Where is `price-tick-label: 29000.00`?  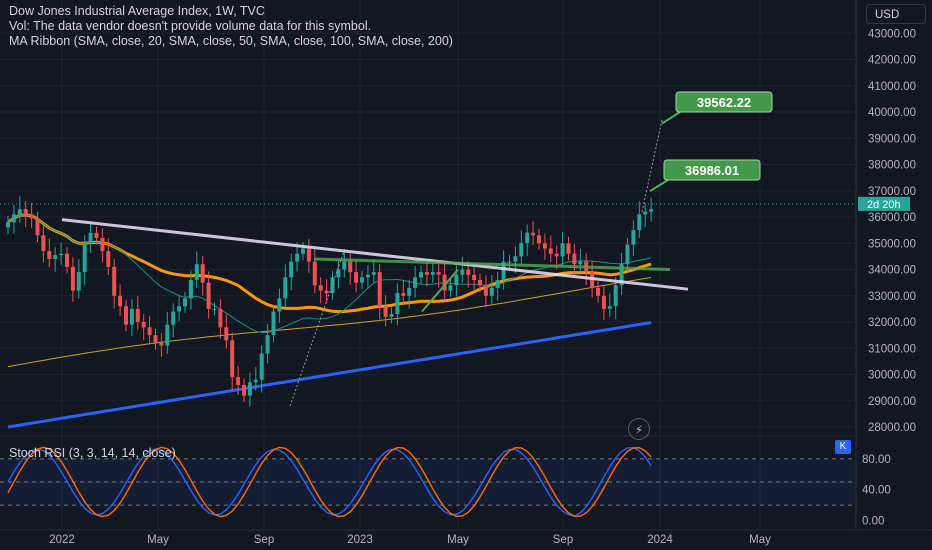 price-tick-label: 29000.00 is located at coordinates (892, 402).